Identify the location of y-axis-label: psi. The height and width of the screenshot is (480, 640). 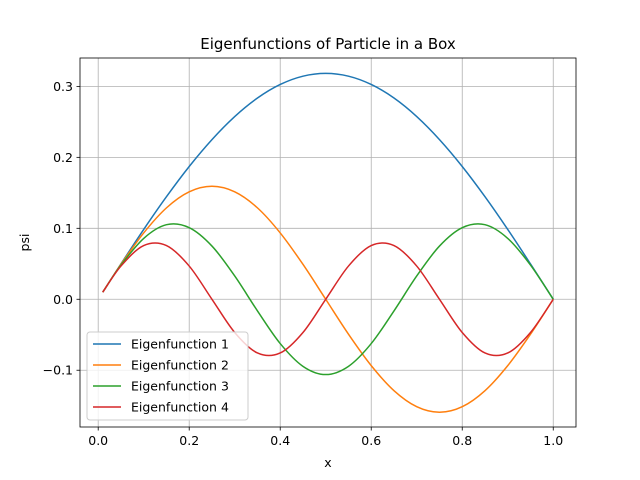
(24, 243).